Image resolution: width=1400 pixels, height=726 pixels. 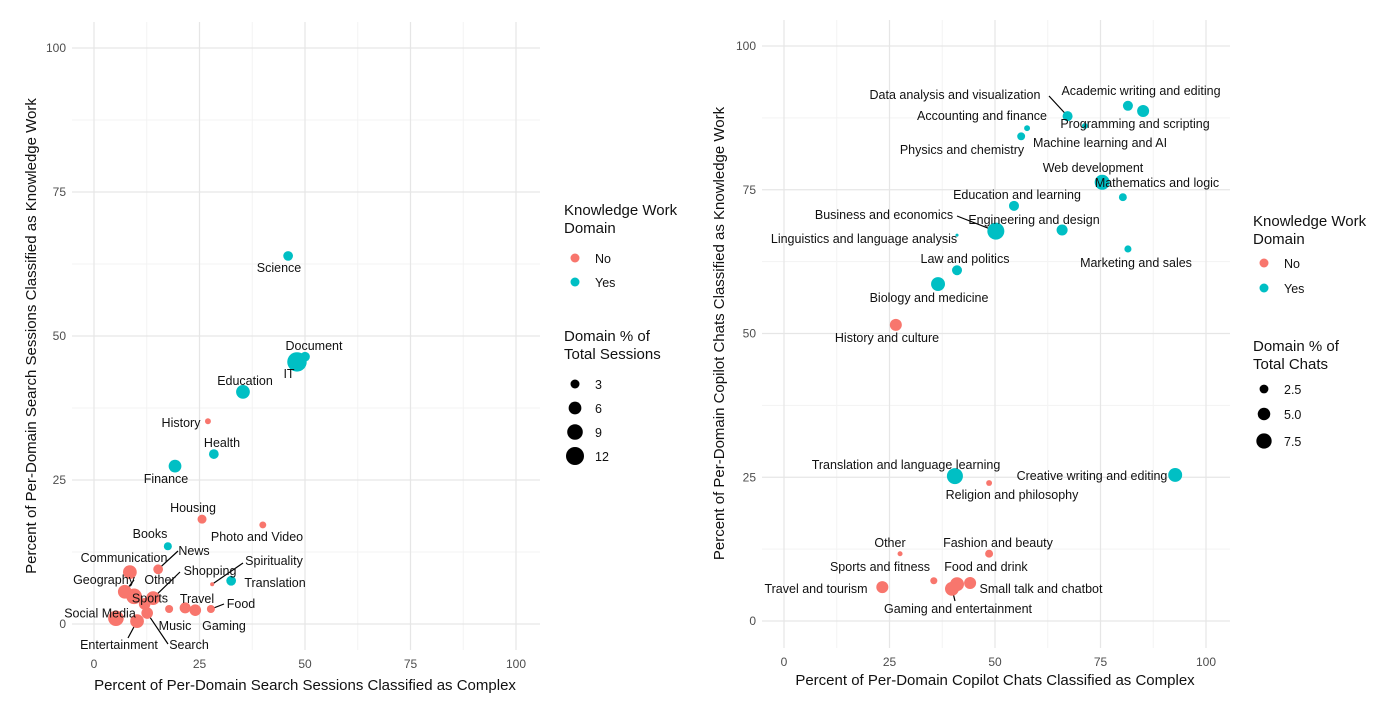 I want to click on point-label: Fashion and beauty, so click(x=998, y=543).